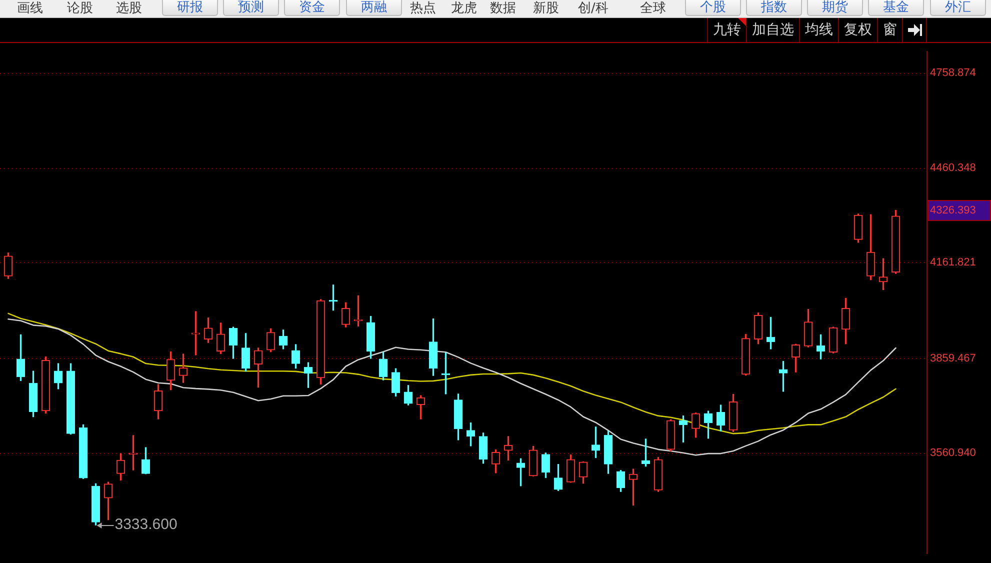 The width and height of the screenshot is (991, 563). I want to click on menu-item: 数据, so click(503, 8).